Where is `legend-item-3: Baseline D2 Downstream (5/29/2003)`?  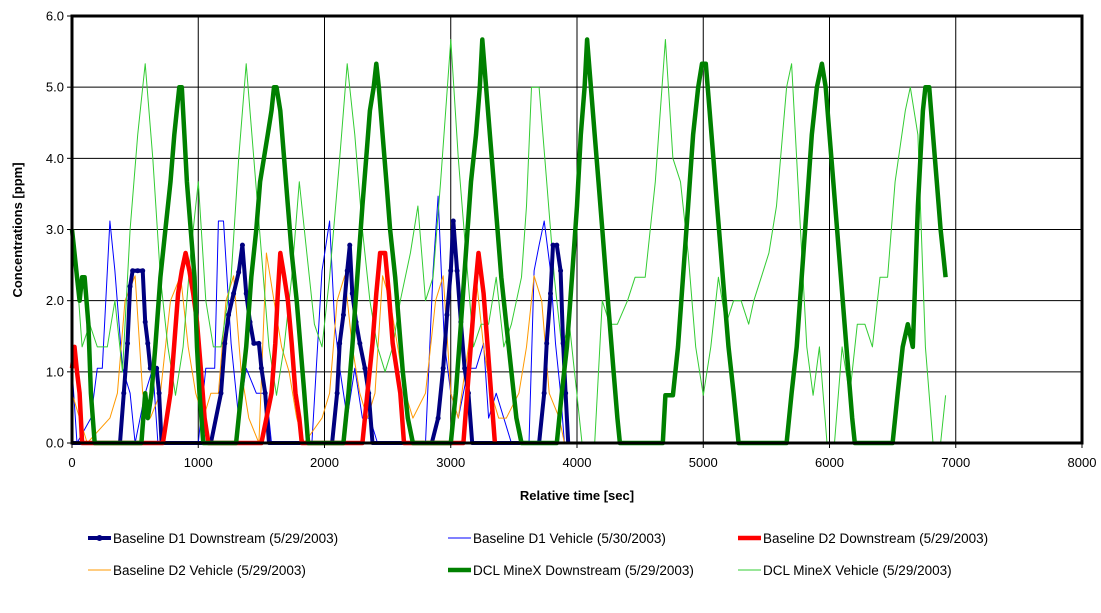
legend-item-3: Baseline D2 Downstream (5/29/2003) is located at coordinates (863, 538).